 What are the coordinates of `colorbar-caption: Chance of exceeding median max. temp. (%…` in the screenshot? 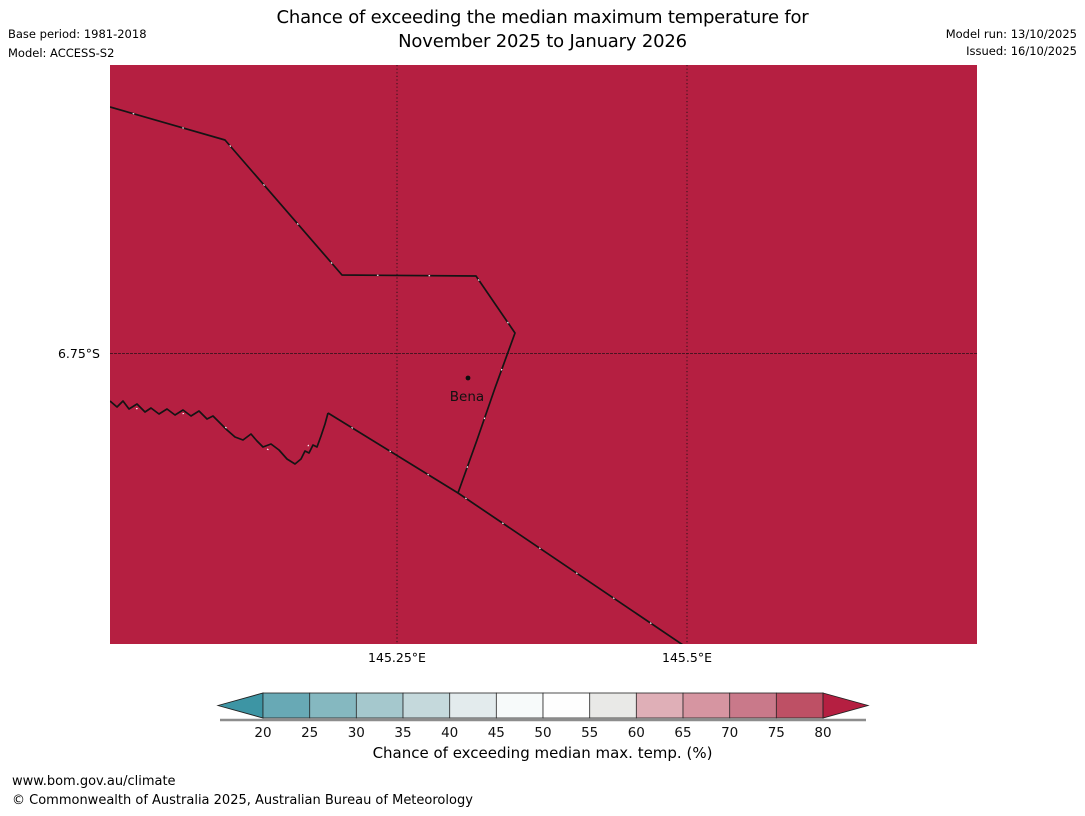 It's located at (542, 753).